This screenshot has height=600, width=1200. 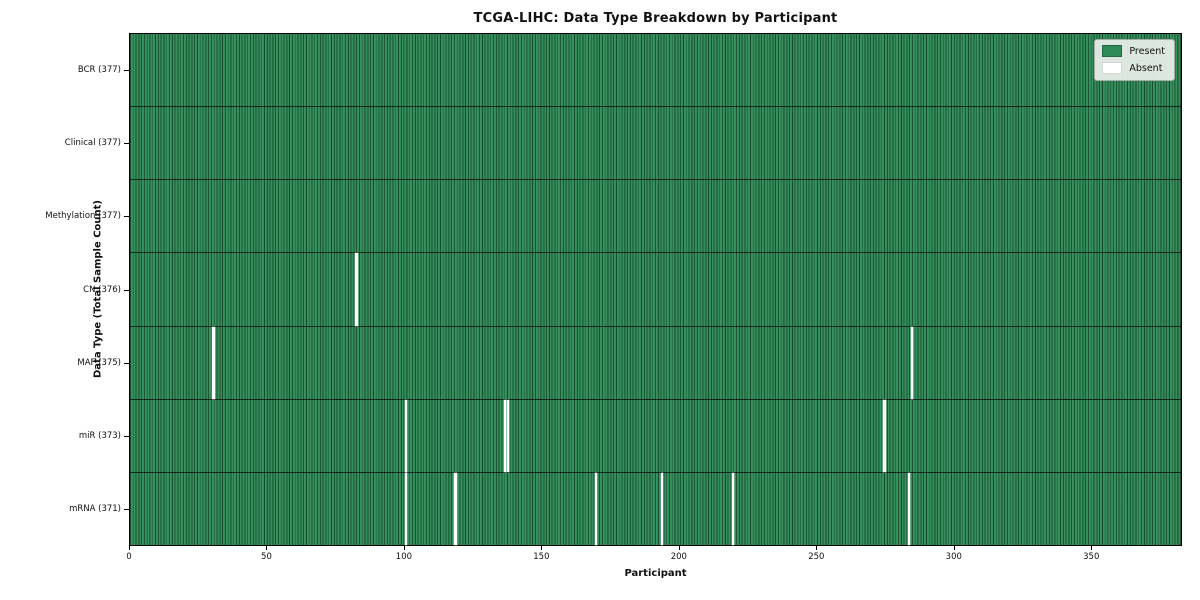 I want to click on y-tick-label-BCR: BCR (377), so click(x=99, y=69).